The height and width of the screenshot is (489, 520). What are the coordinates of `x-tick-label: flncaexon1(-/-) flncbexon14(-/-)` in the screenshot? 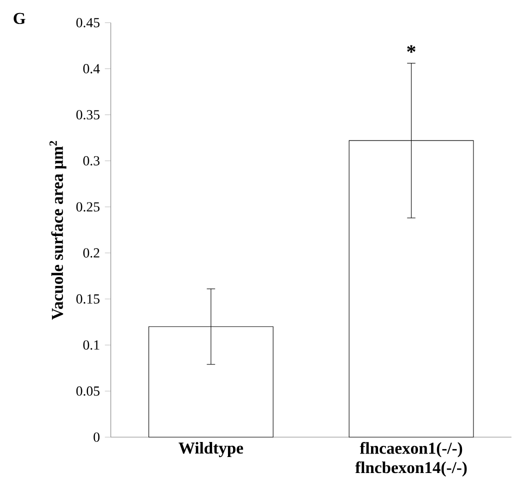 It's located at (411, 459).